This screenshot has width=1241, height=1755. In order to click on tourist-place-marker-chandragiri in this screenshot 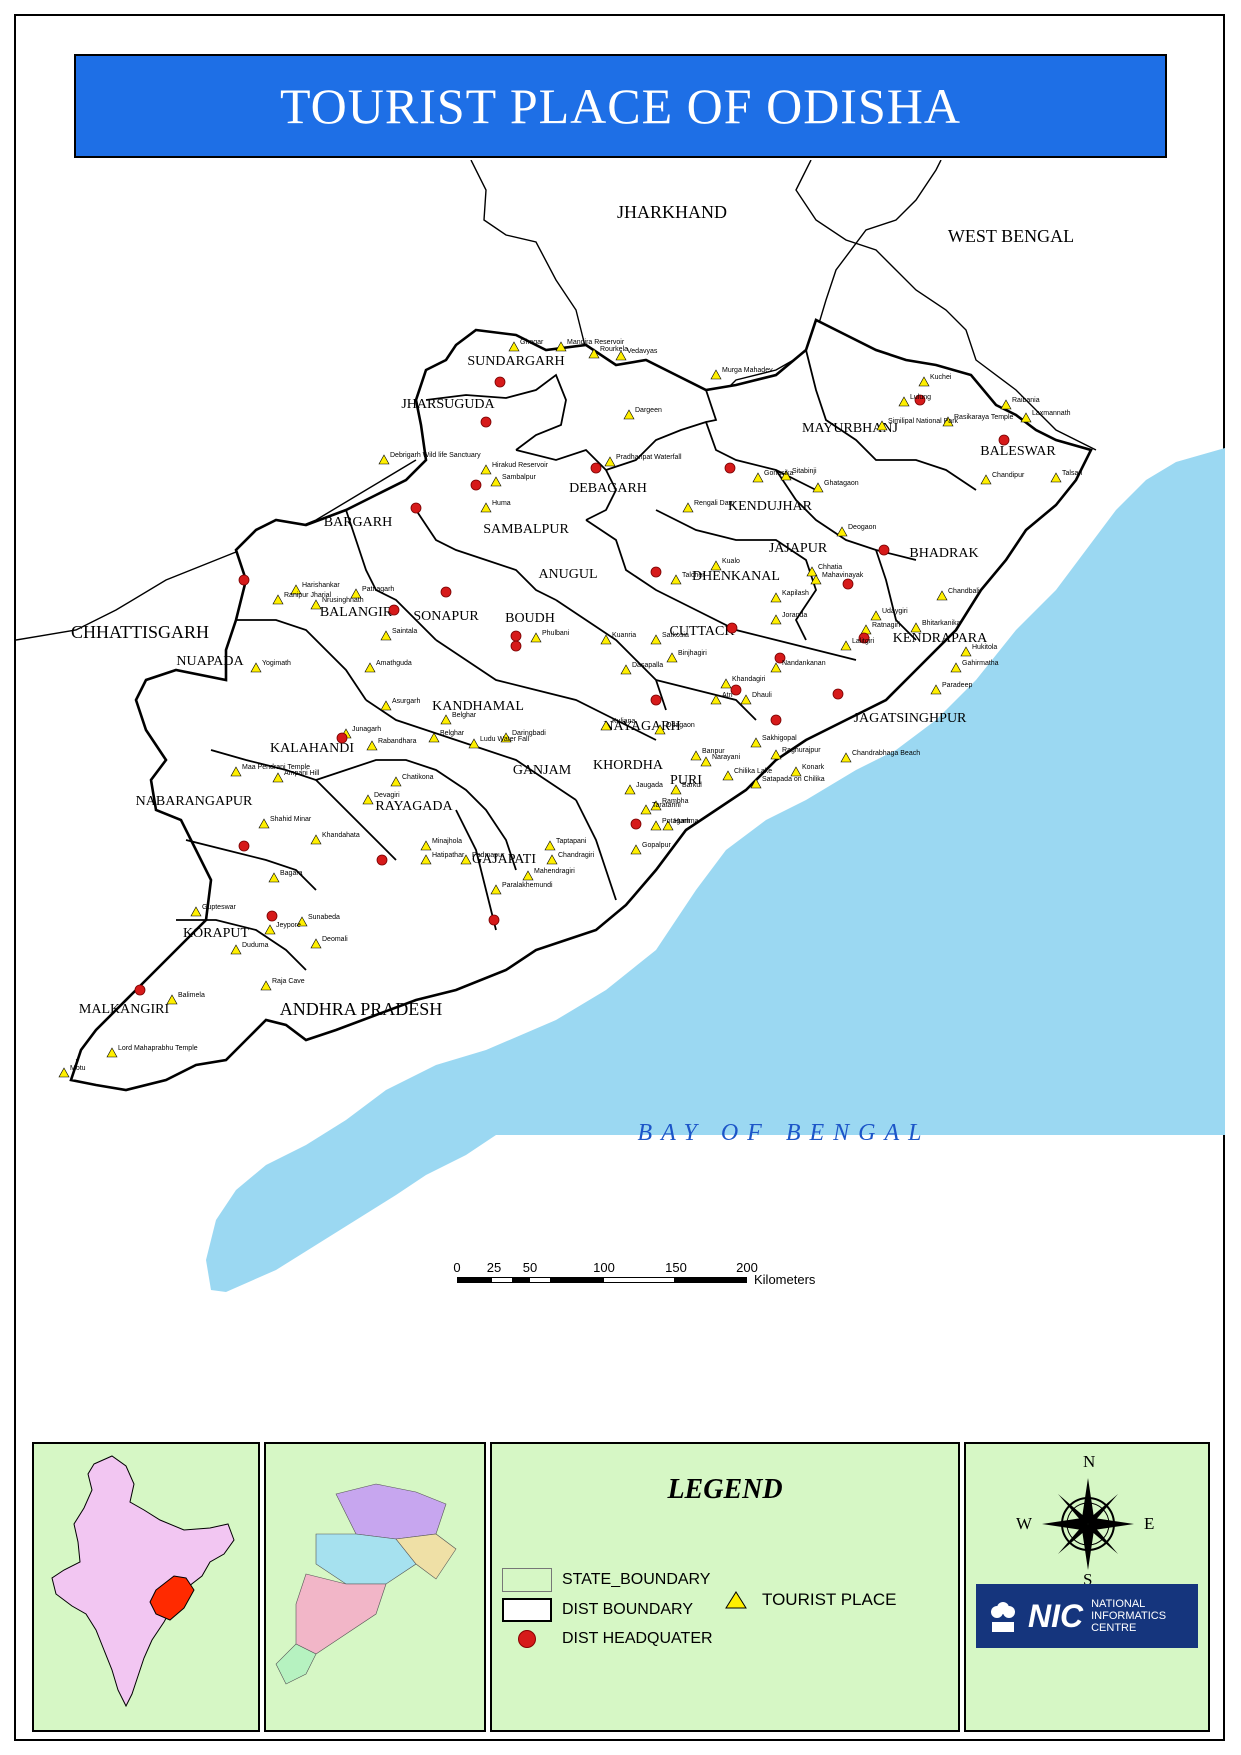, I will do `click(552, 859)`.